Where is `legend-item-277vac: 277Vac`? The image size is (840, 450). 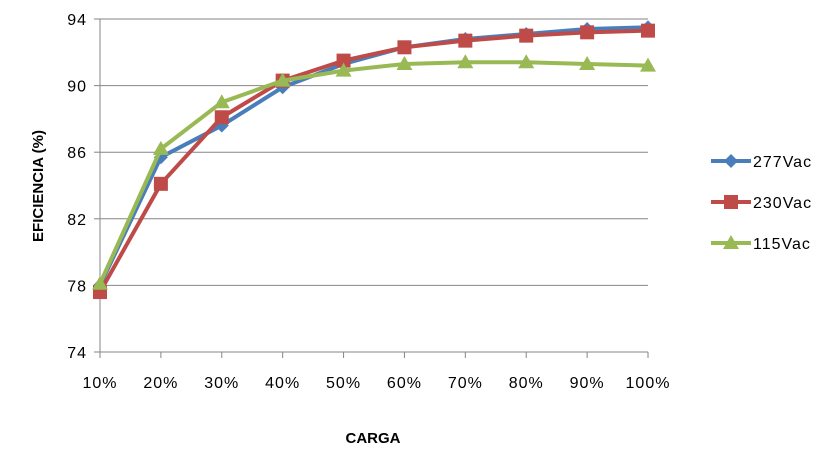
legend-item-277vac: 277Vac is located at coordinates (761, 162).